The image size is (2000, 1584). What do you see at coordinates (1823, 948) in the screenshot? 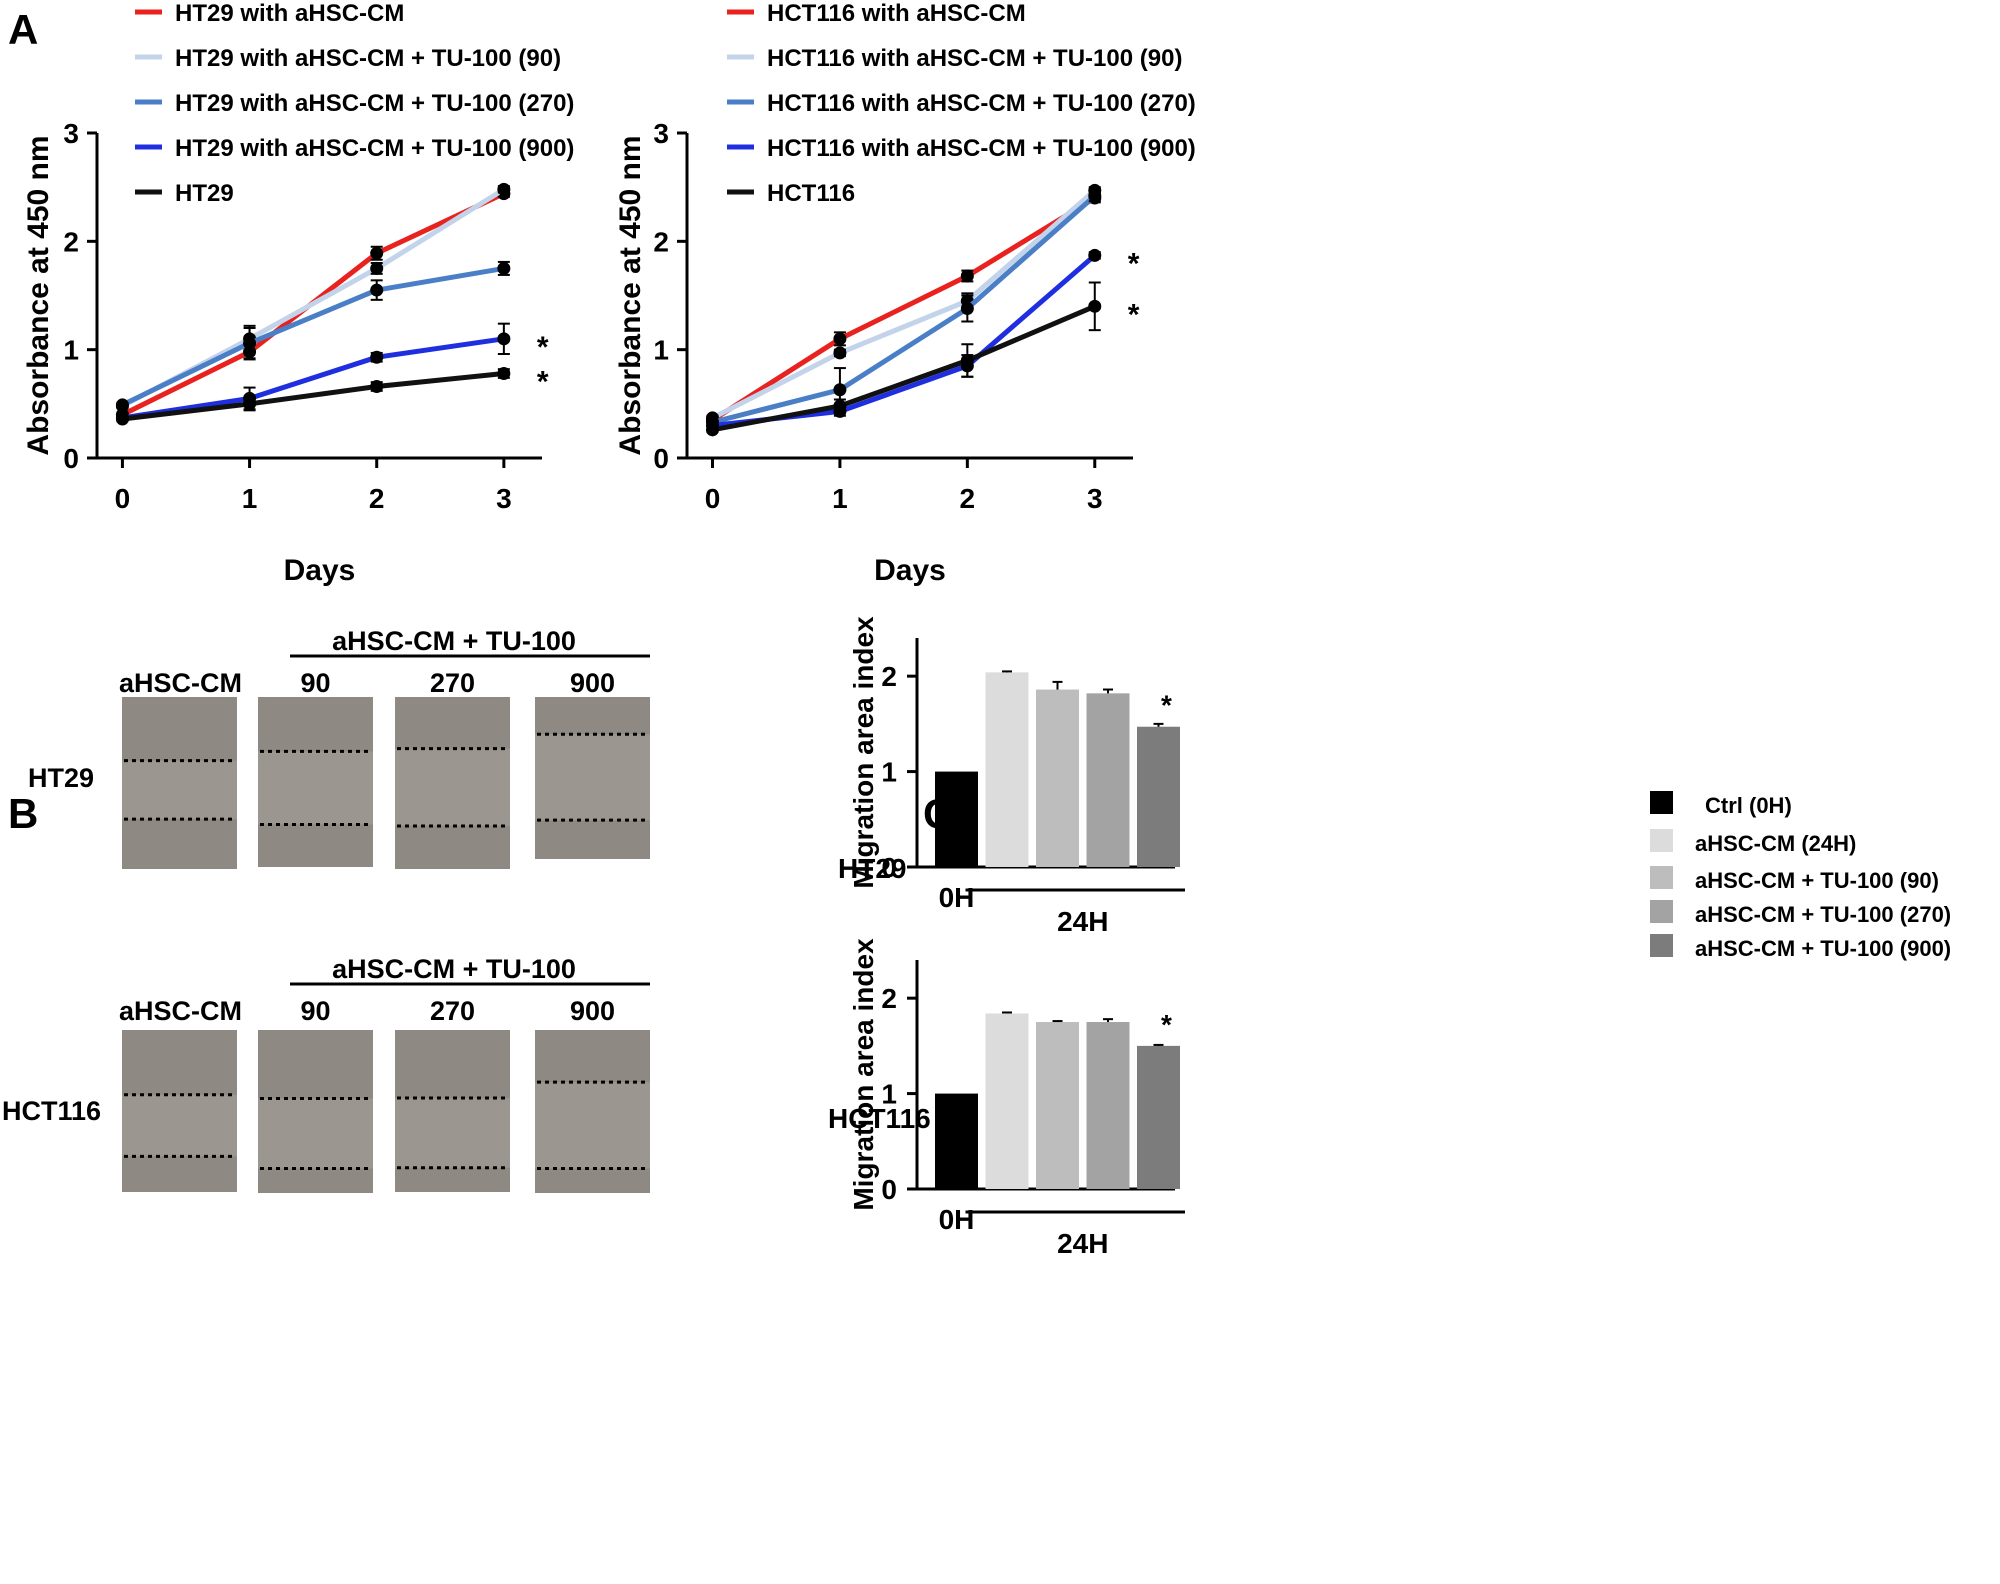
I see `legend-label: aHSC-CM + TU-100 (900)` at bounding box center [1823, 948].